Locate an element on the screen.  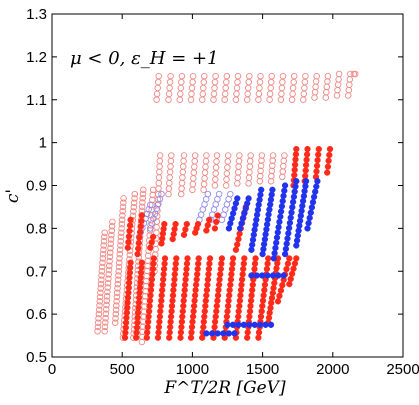
y-tick-label: 1 is located at coordinates (43, 143).